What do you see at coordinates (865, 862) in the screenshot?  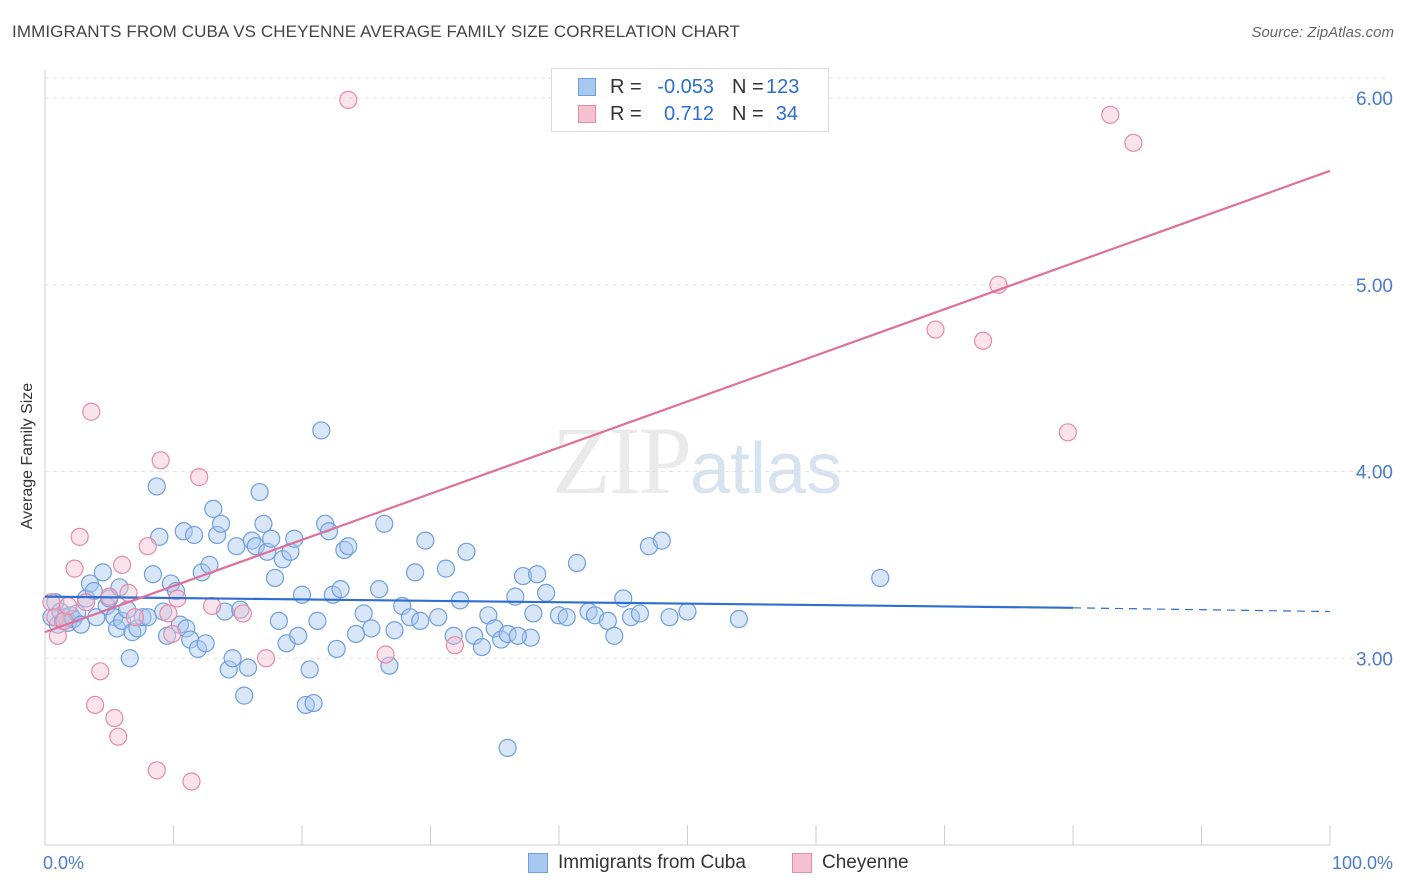 I see `bottom-legend-label: Cheyenne` at bounding box center [865, 862].